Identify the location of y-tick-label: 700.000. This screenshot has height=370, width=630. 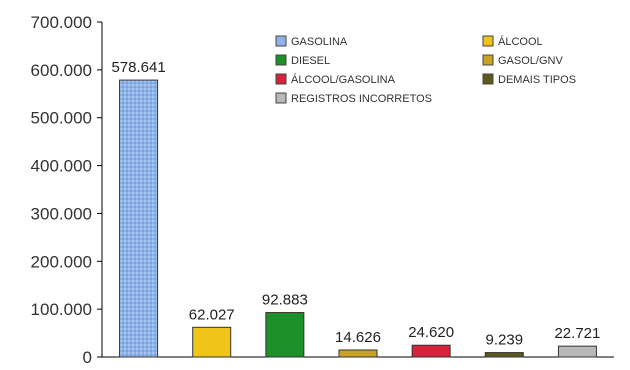
(61, 22).